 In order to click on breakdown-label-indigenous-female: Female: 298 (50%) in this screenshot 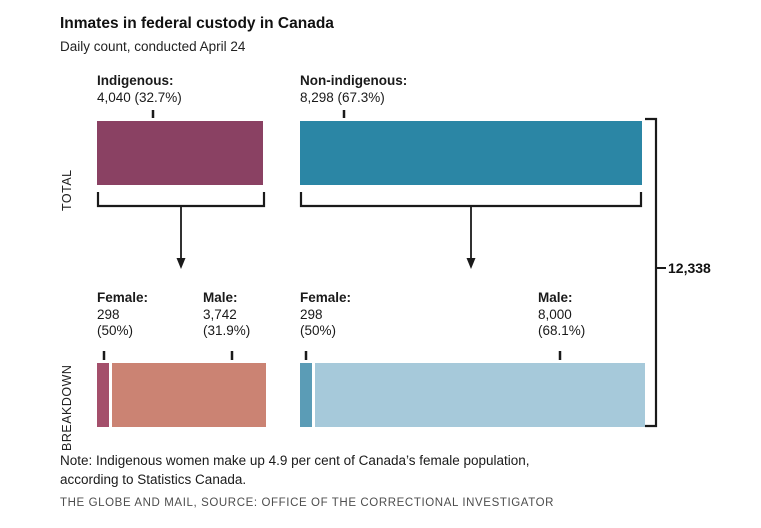, I will do `click(122, 315)`.